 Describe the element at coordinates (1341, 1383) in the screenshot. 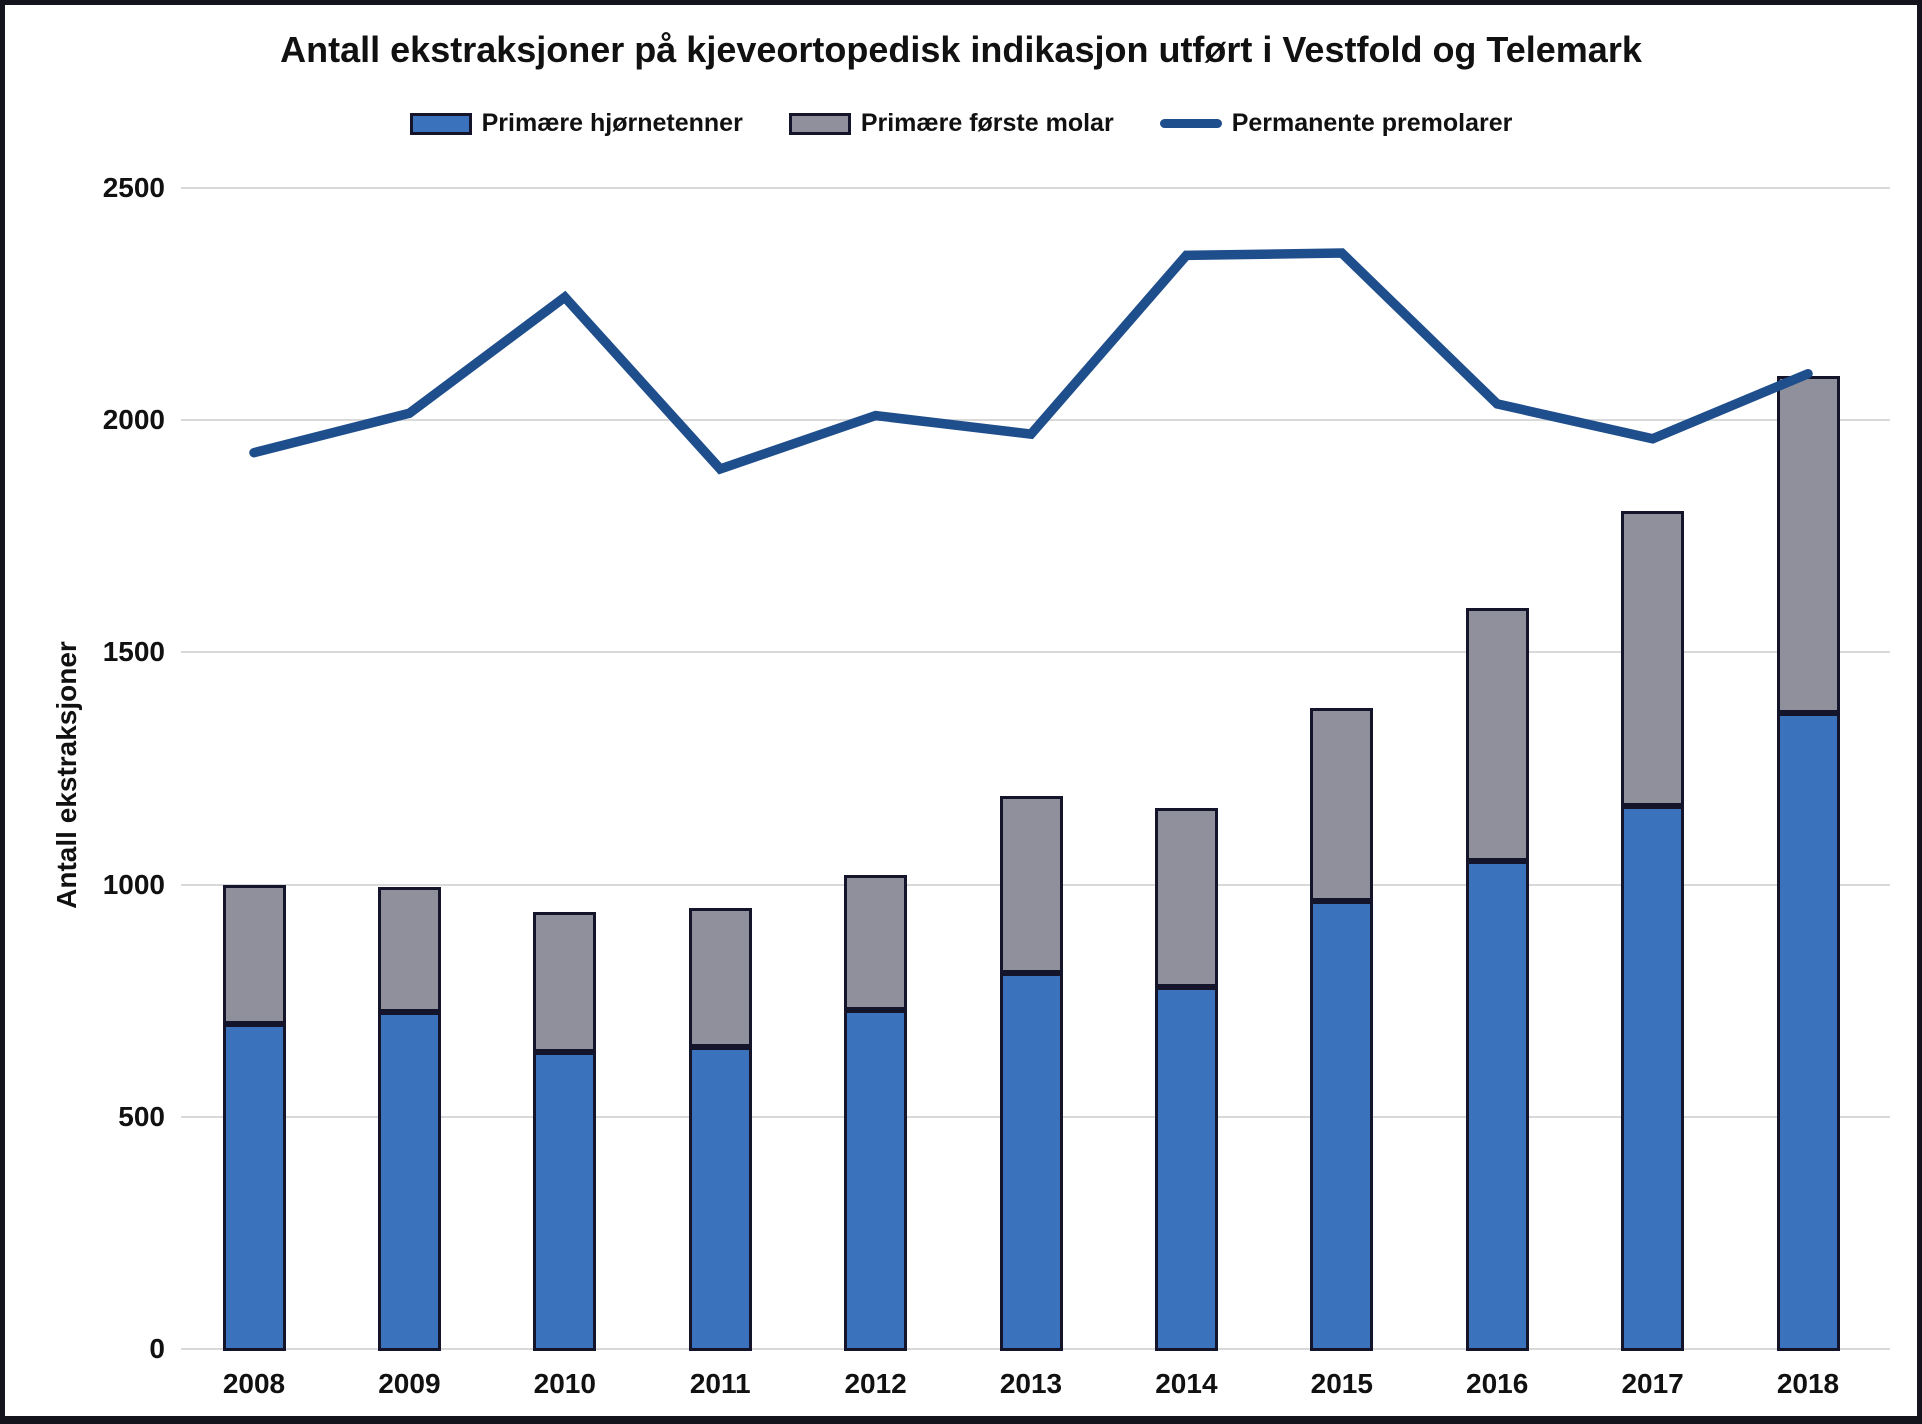

I see `x-tick-label: 2015` at that location.